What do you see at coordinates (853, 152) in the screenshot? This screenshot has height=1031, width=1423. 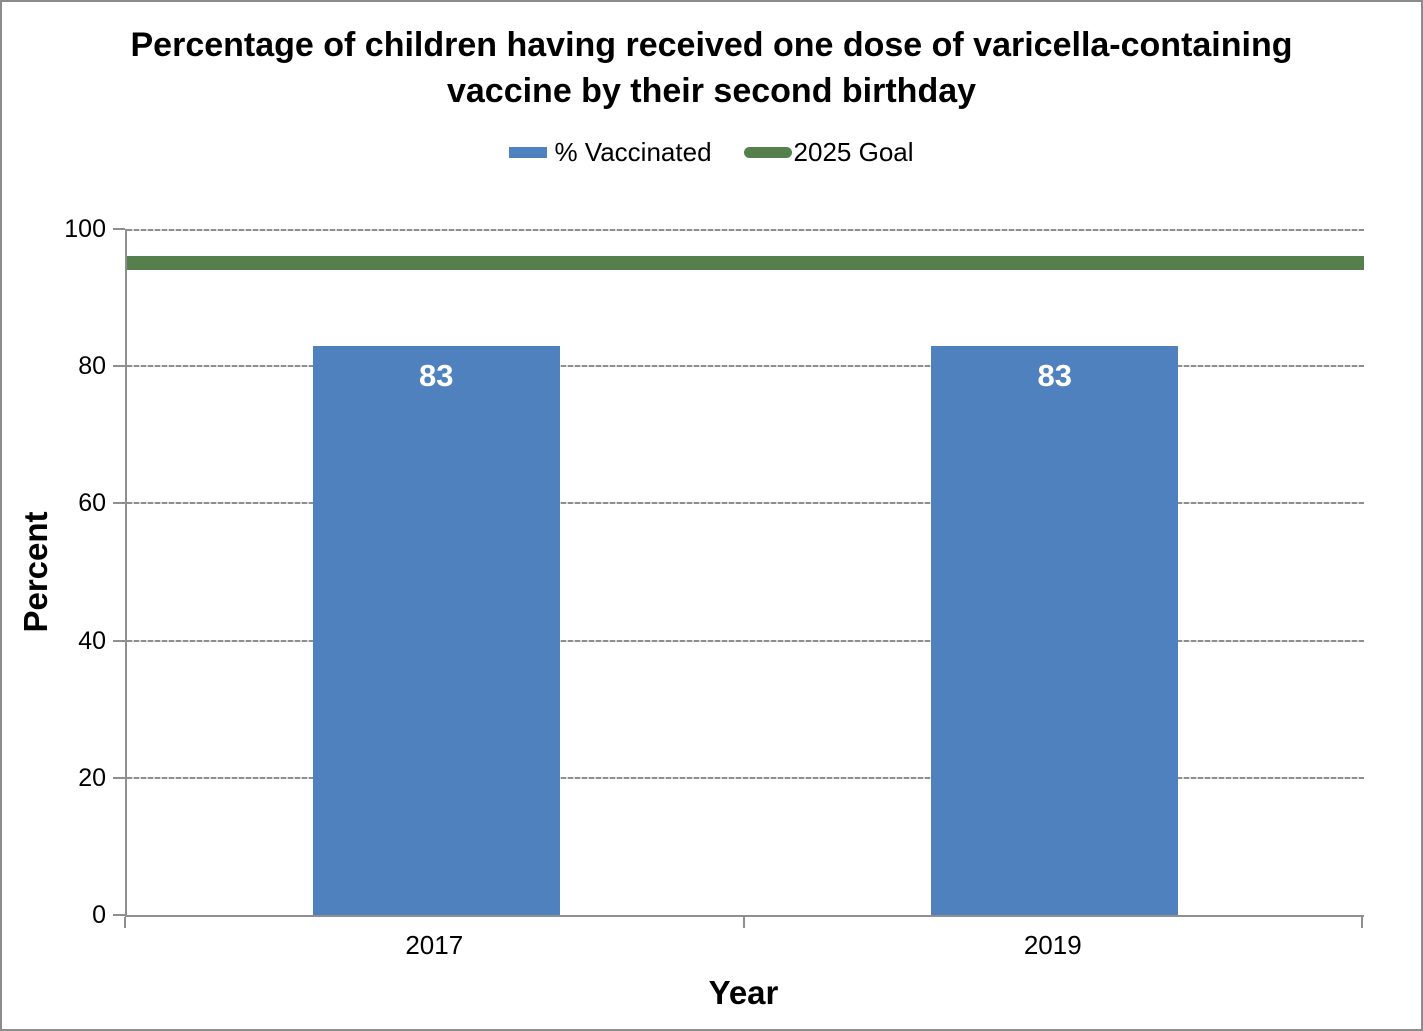 I see `legend-label-goal: 2025 Goal` at bounding box center [853, 152].